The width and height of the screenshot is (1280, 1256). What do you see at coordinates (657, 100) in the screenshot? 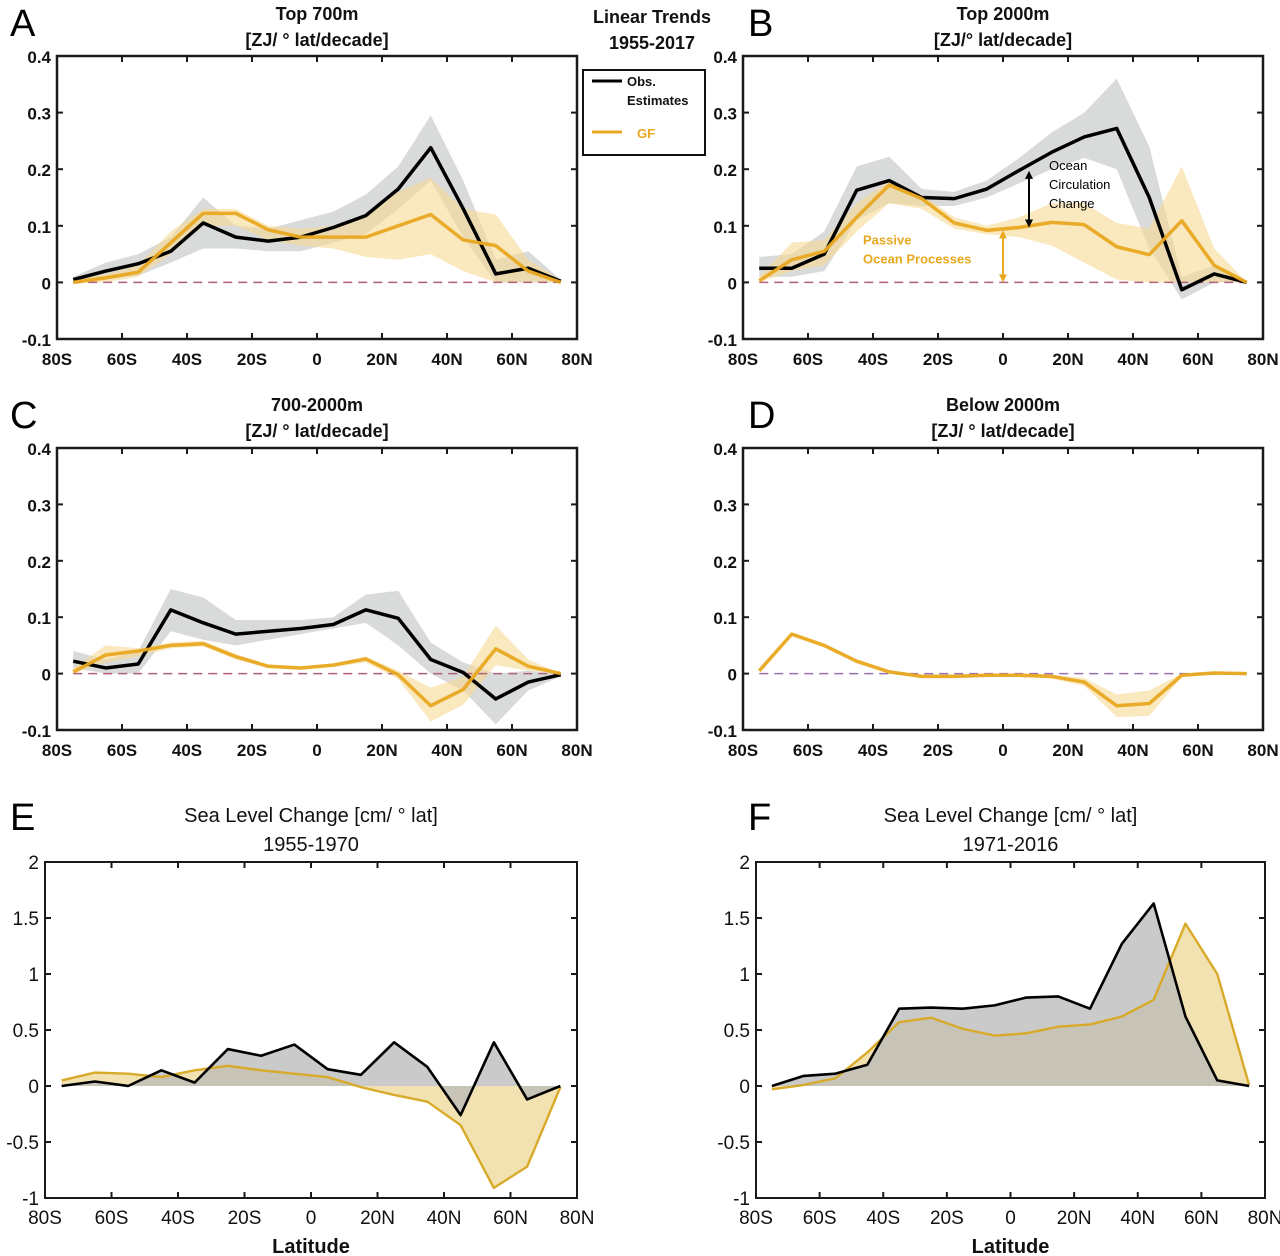
I see `legend-obs-label-2: Estimates` at bounding box center [657, 100].